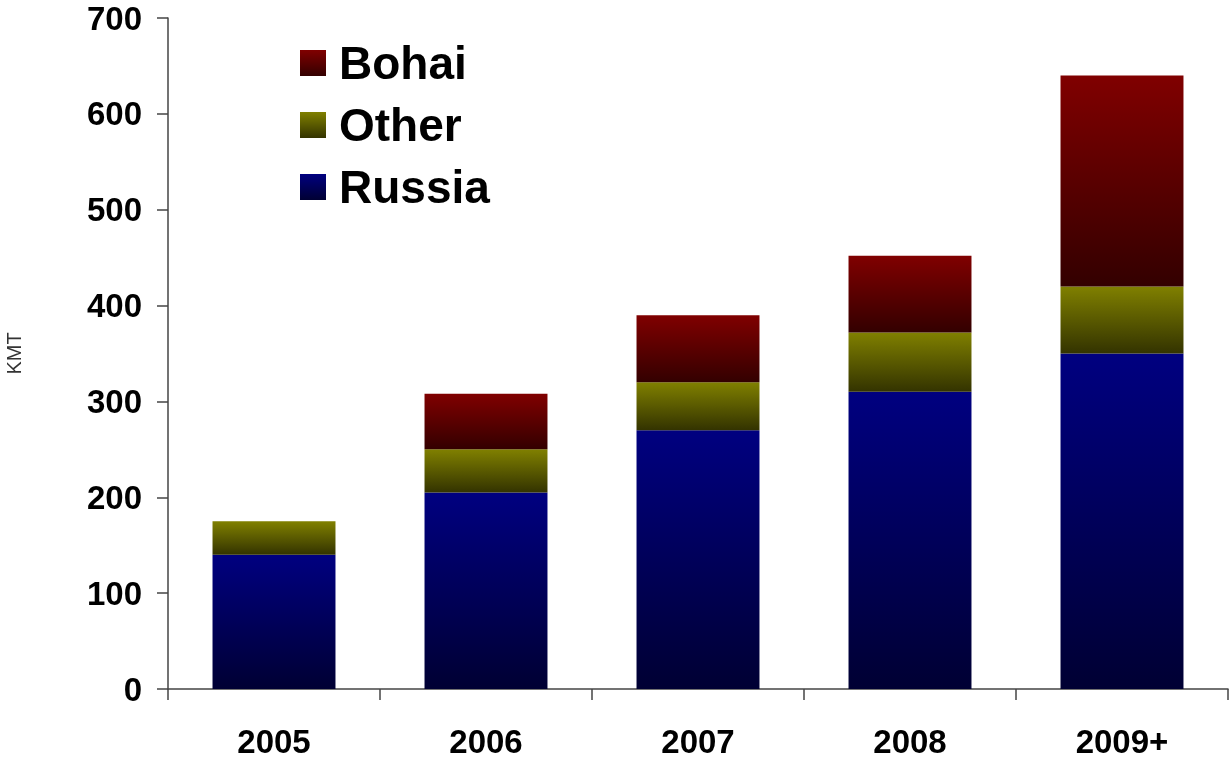 The width and height of the screenshot is (1230, 758). Describe the element at coordinates (114, 18) in the screenshot. I see `y-tick-label: 700` at that location.